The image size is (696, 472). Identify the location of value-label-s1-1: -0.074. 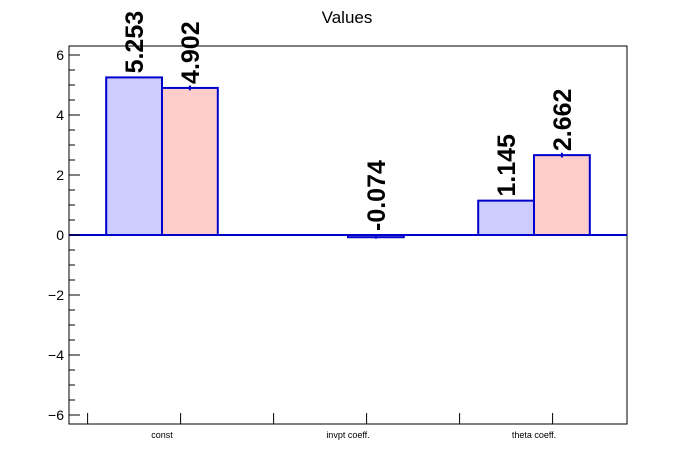
(377, 195).